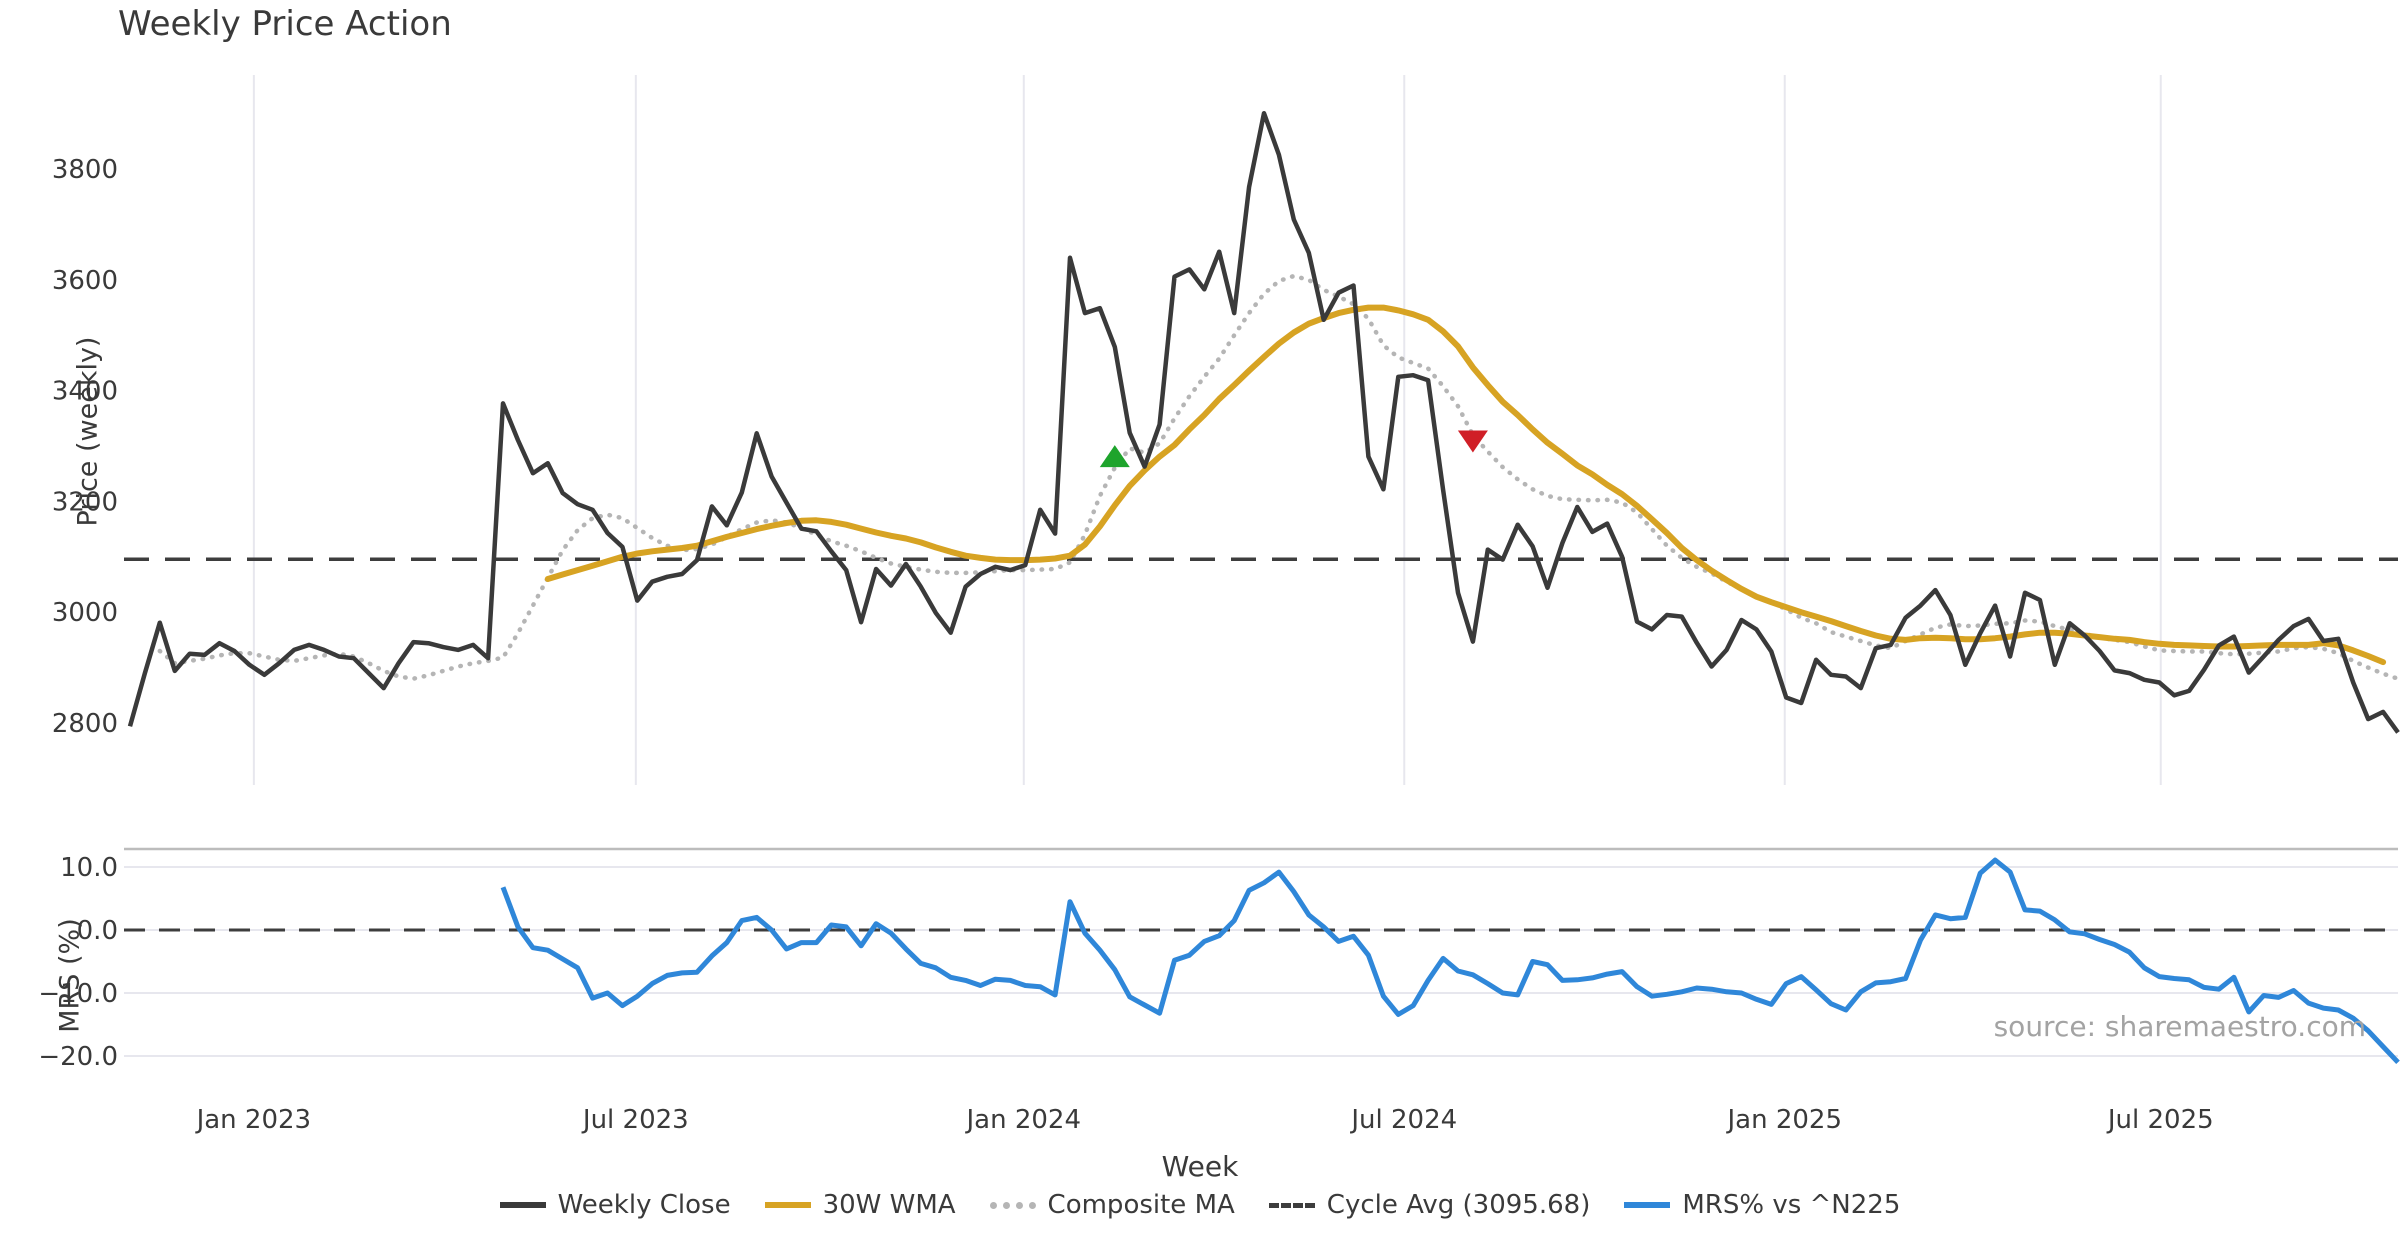 Image resolution: width=2400 pixels, height=1260 pixels. Describe the element at coordinates (787, 1205) in the screenshot. I see `legend-swatch-wma` at that location.